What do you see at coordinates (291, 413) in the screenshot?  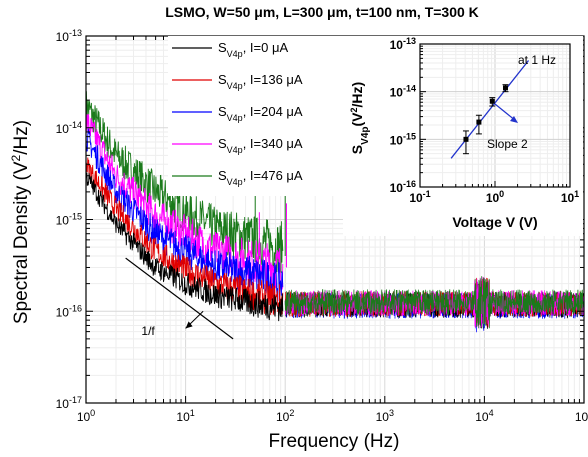 I see `x-tick-exponent: 2` at bounding box center [291, 413].